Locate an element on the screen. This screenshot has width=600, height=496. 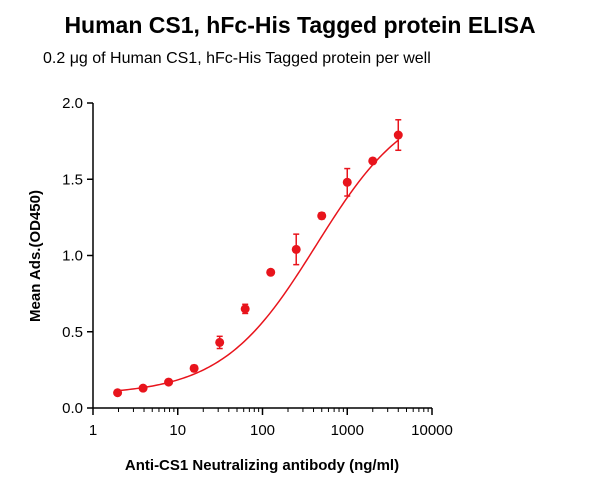
y-tick-label: 1.0 is located at coordinates (72, 256).